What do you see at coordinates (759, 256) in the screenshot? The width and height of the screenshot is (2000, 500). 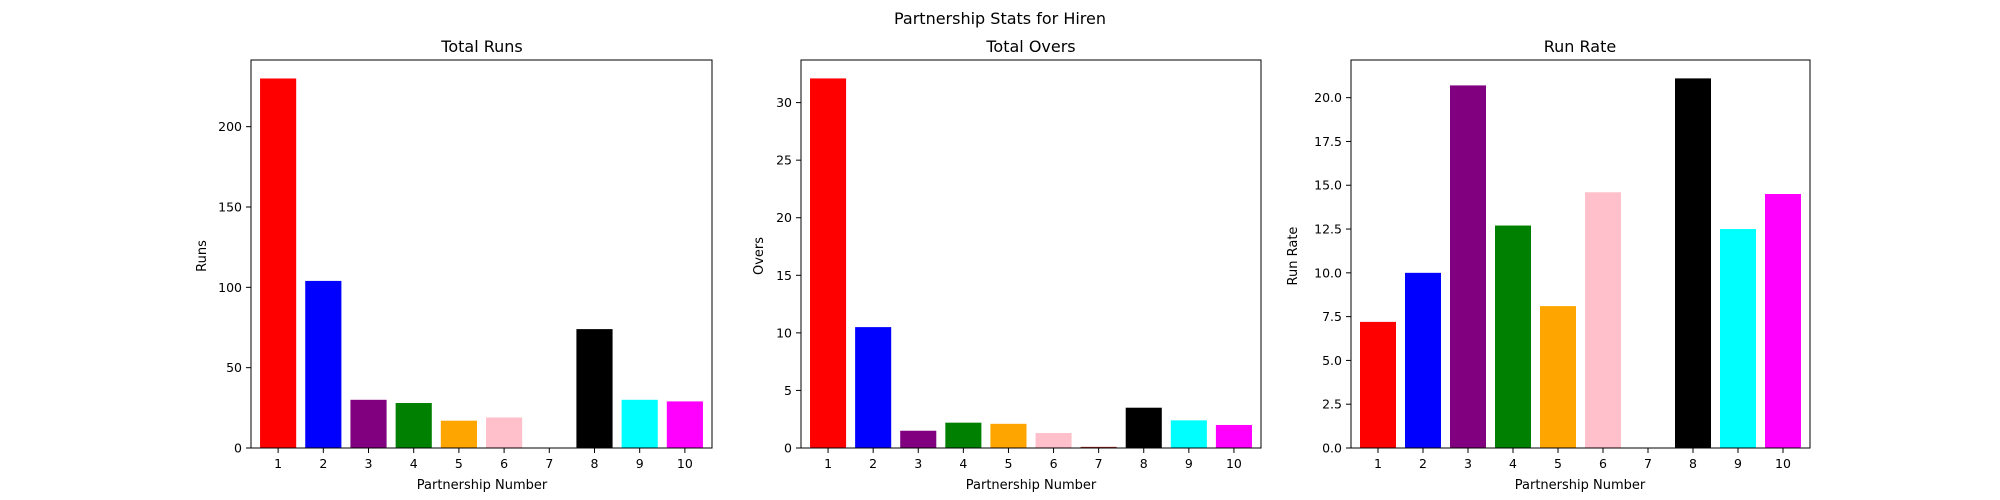 I see `y-axis-label: Overs` at bounding box center [759, 256].